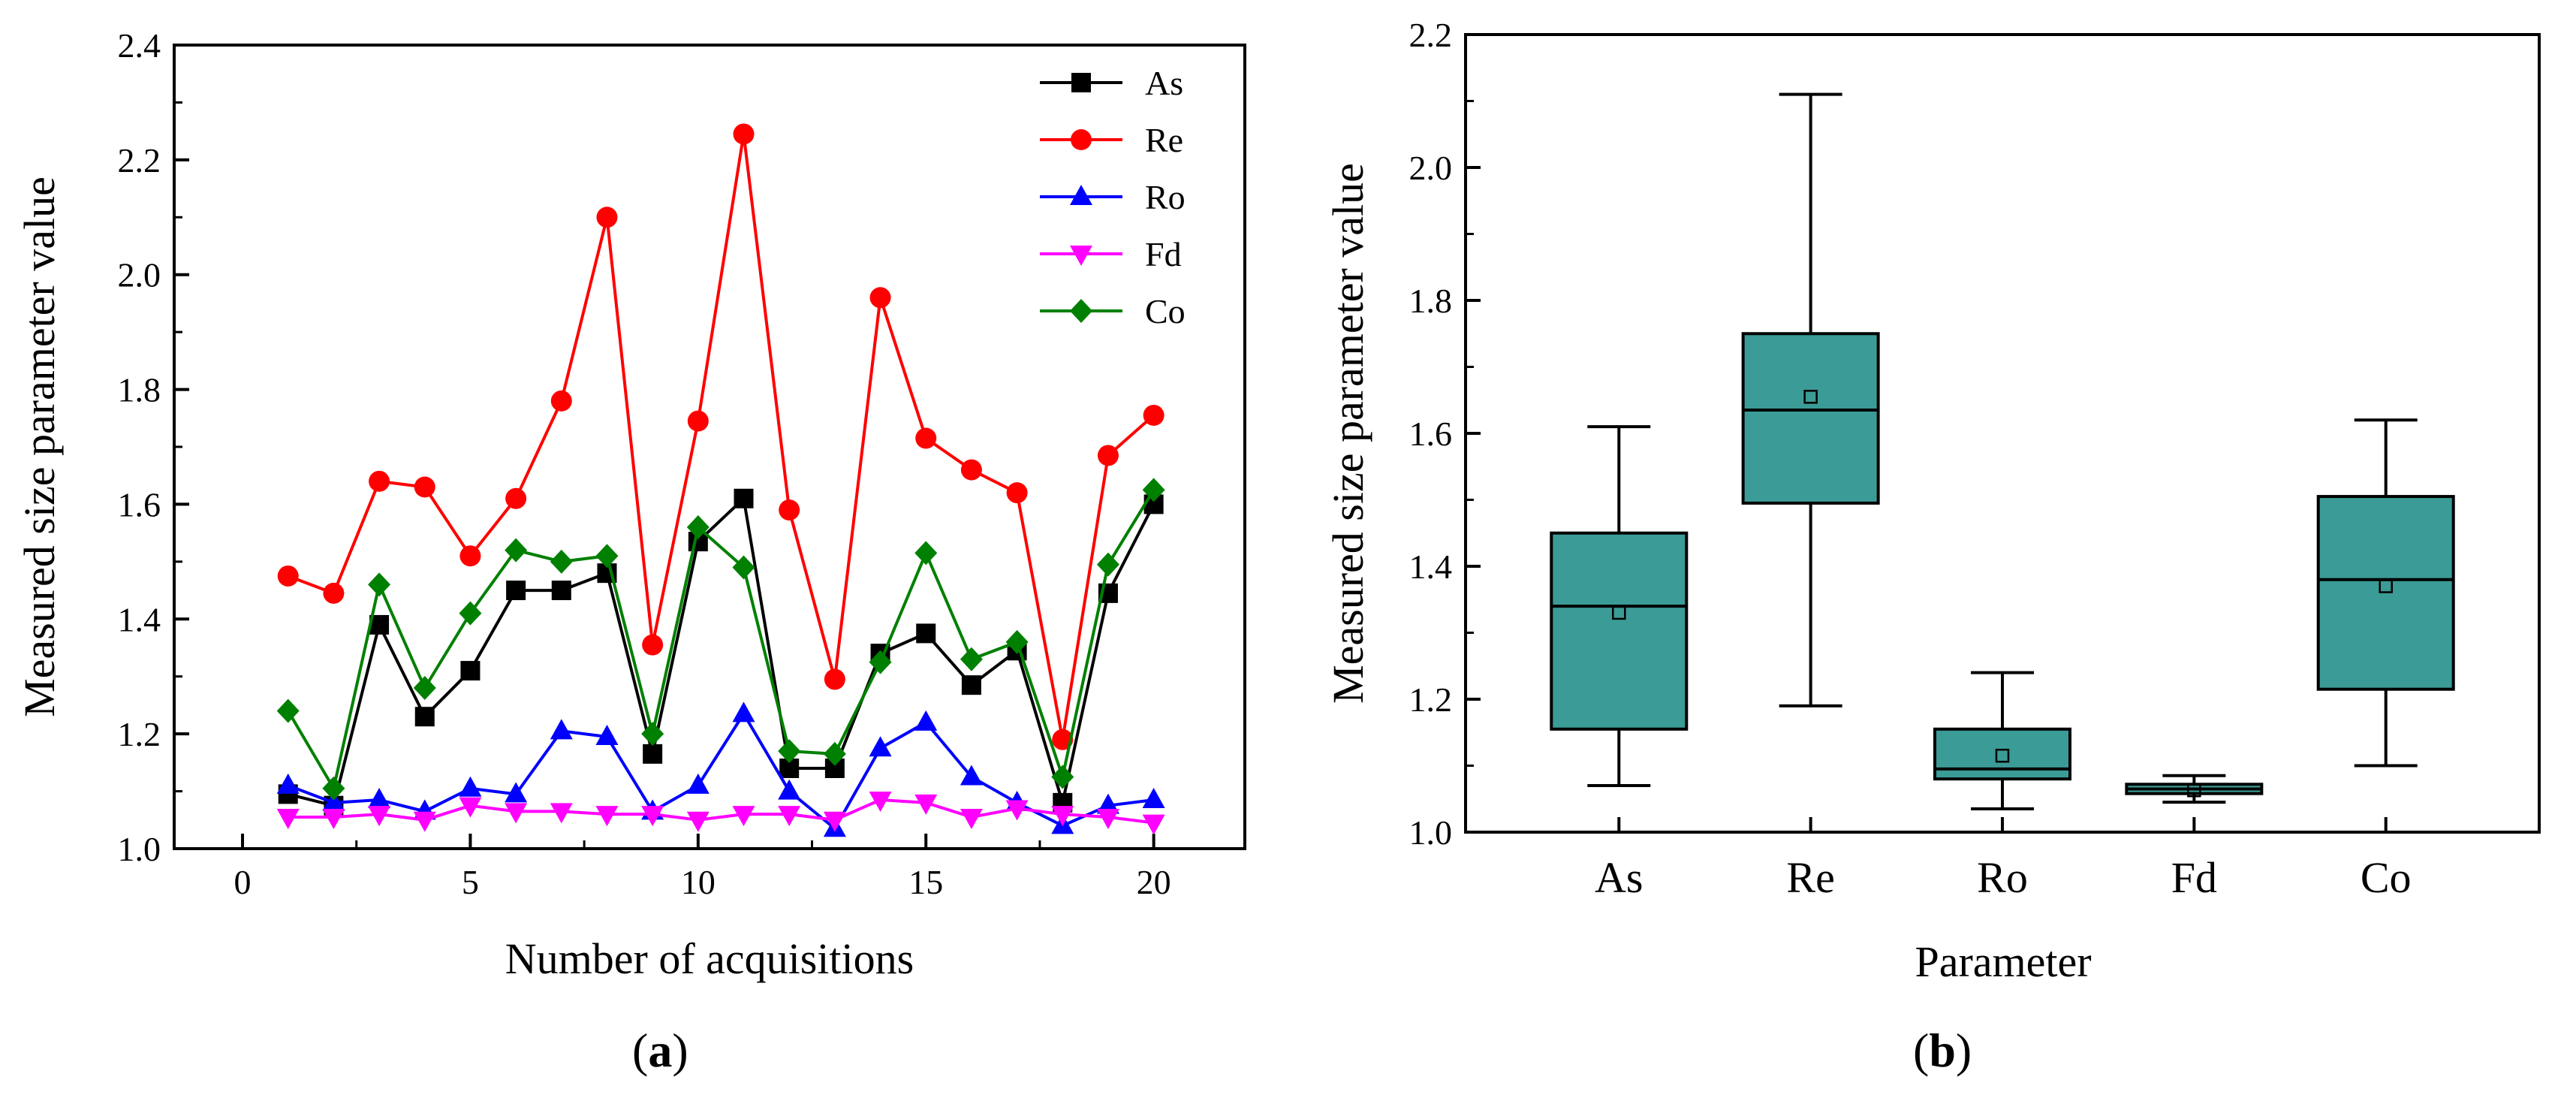 The height and width of the screenshot is (1101, 2576). What do you see at coordinates (2194, 877) in the screenshot?
I see `x-category-label: Fd` at bounding box center [2194, 877].